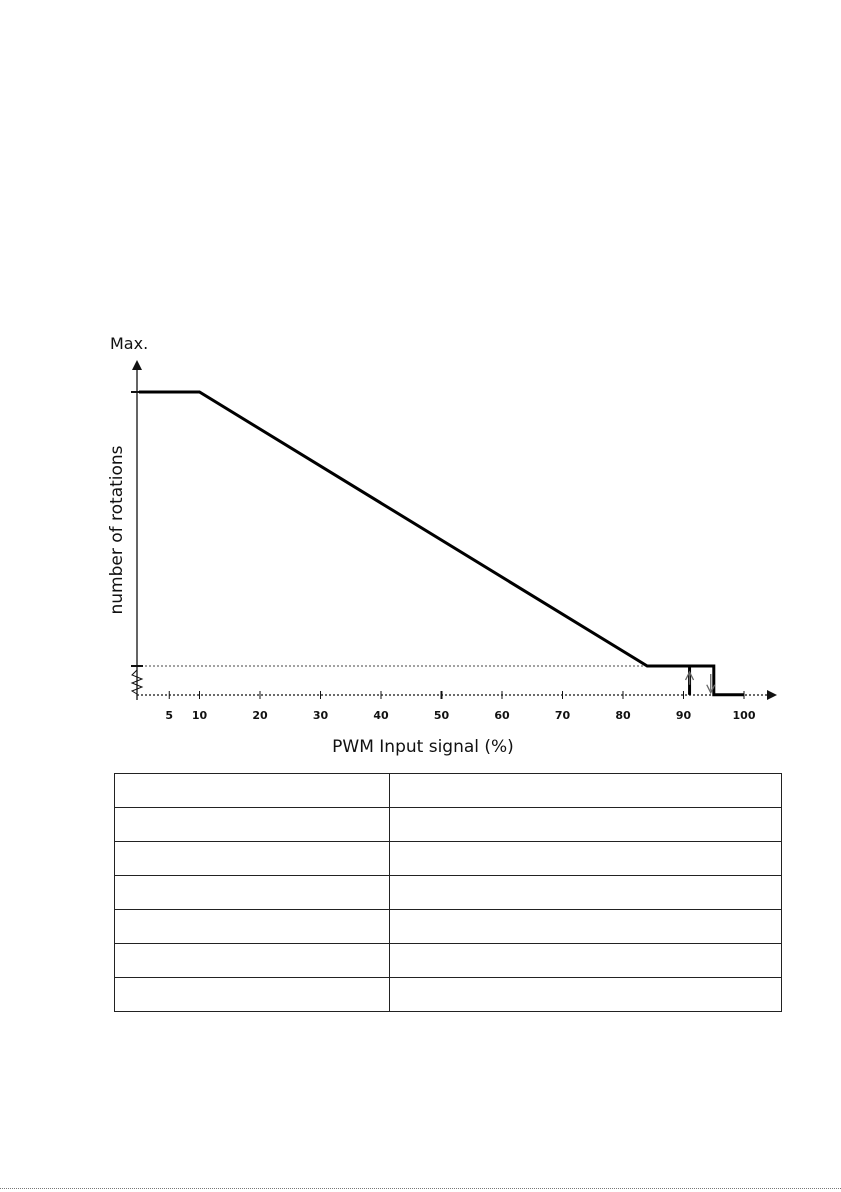 This screenshot has width=841, height=1192. I want to click on x-tick-label: 90, so click(684, 715).